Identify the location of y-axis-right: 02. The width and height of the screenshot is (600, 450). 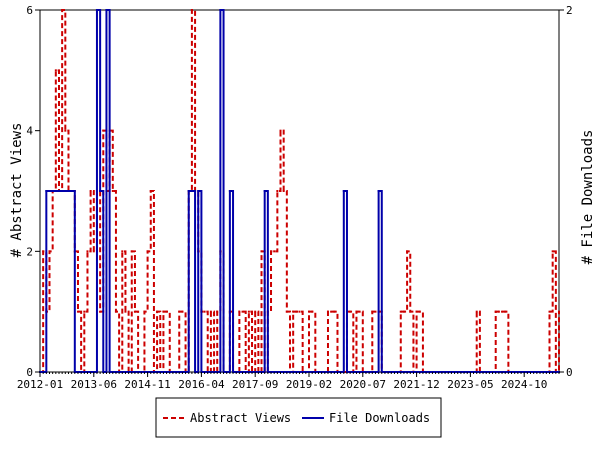
(566, 191).